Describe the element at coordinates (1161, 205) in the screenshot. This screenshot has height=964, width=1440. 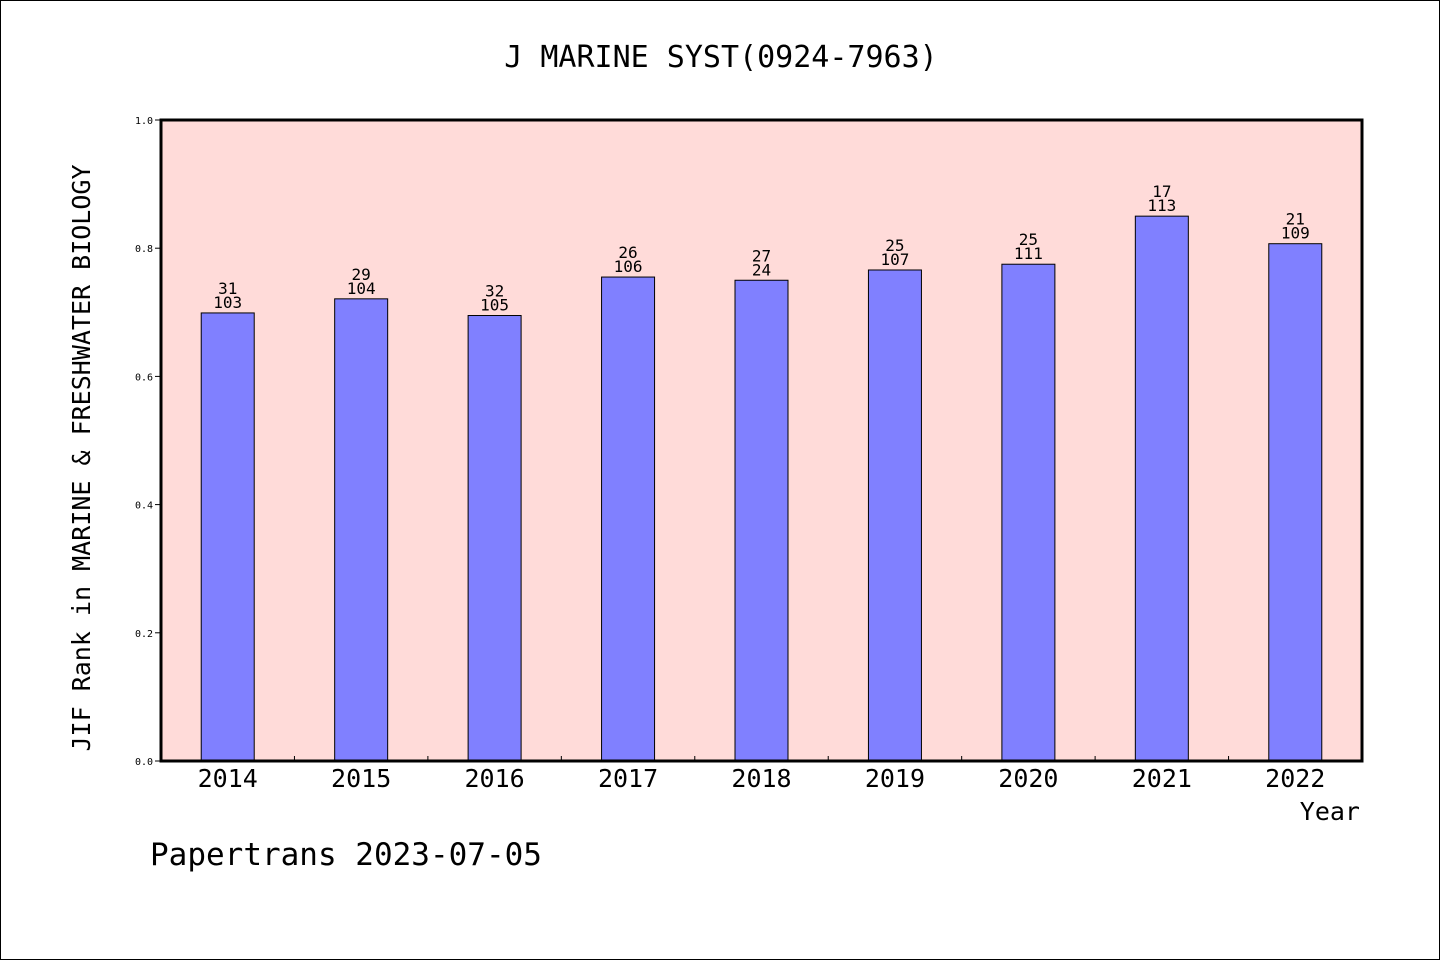
I see `bar-total-label: 113` at that location.